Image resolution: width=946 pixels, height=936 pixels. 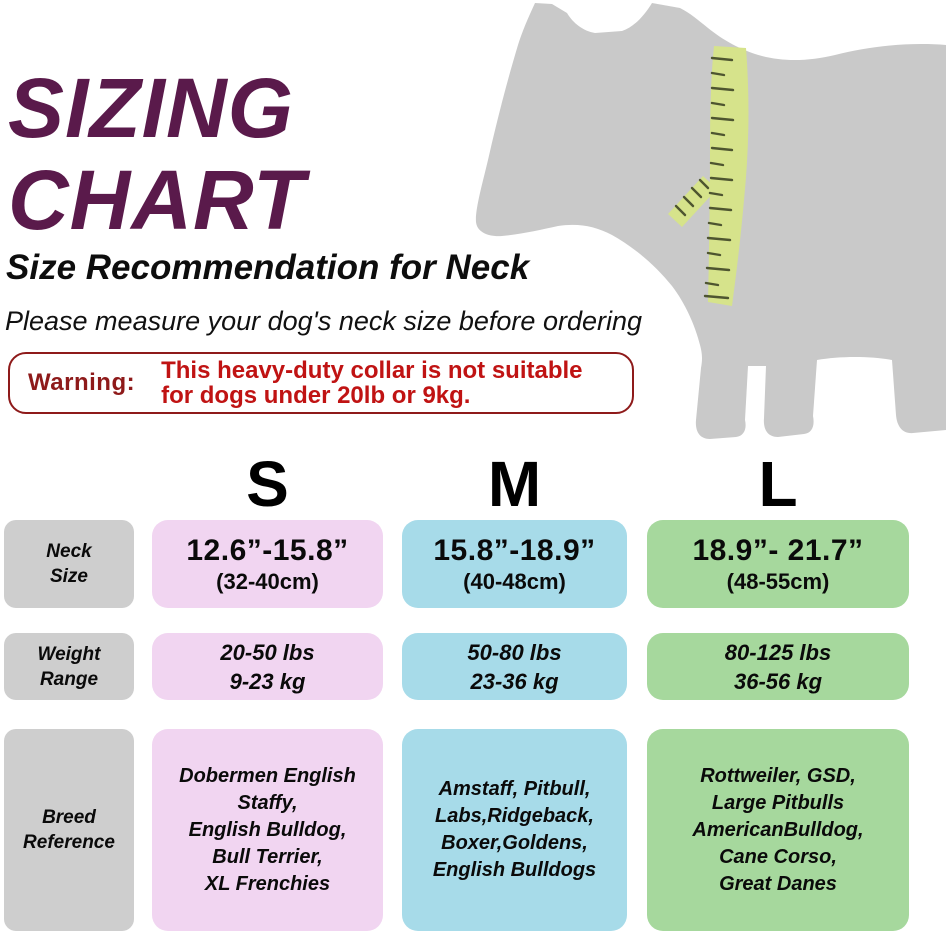 I want to click on warning-text-line-1: This heavy-duty collar is not suitable, so click(x=372, y=370).